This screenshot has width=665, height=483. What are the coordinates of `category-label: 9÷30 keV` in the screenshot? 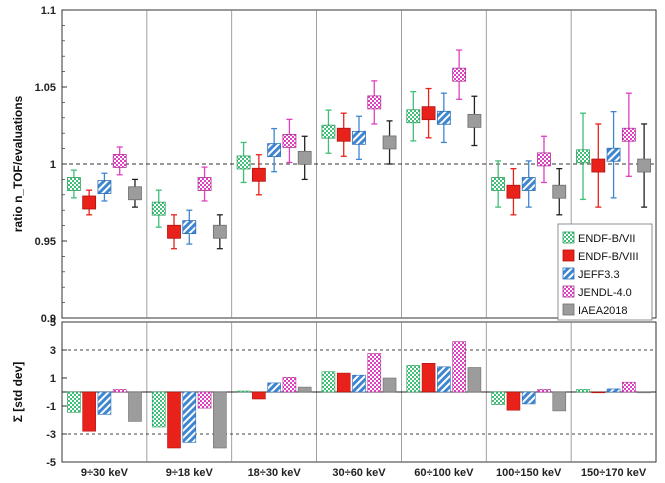 It's located at (105, 473).